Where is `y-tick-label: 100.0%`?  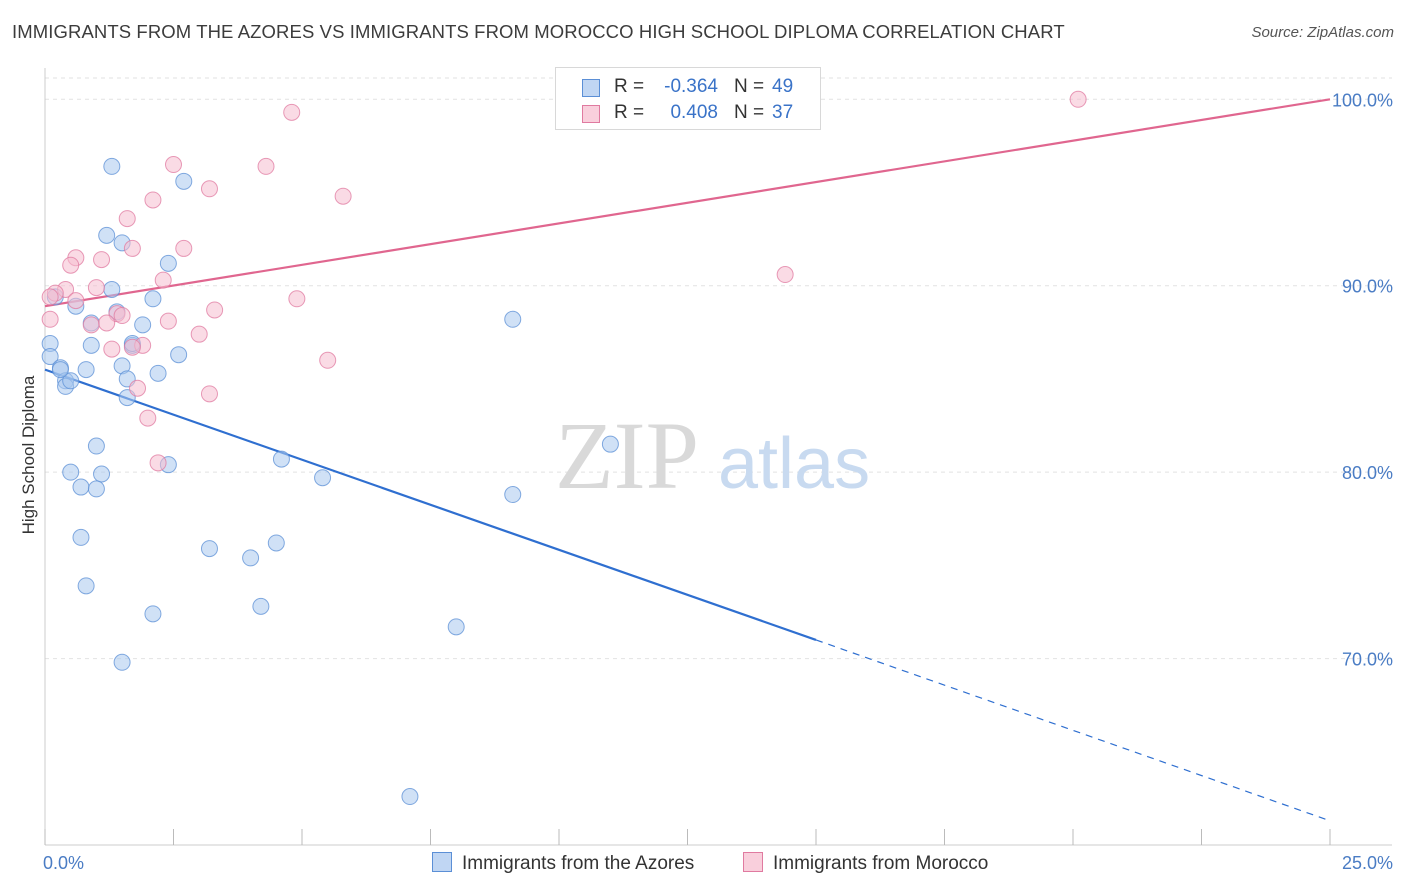 y-tick-label: 100.0% is located at coordinates (1362, 100).